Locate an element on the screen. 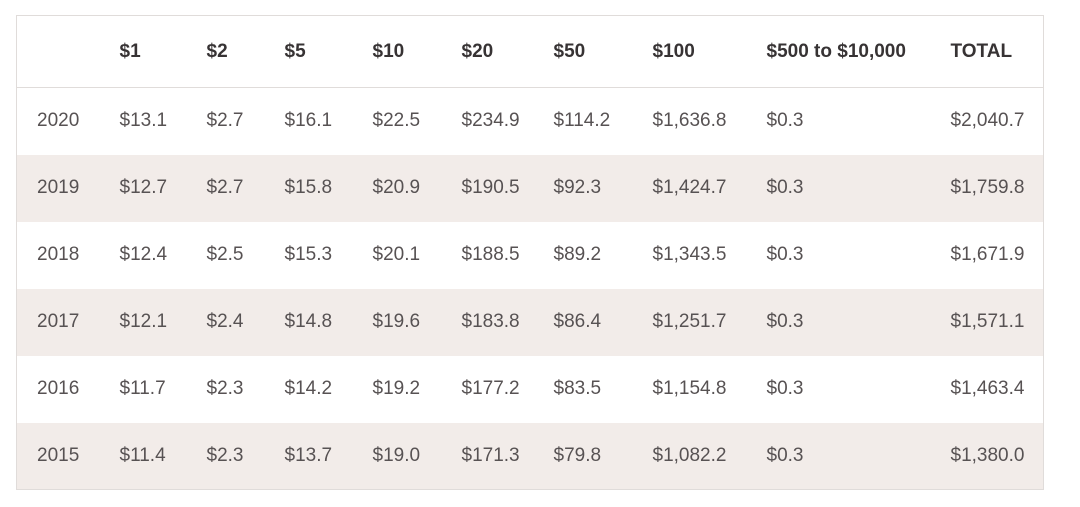 This screenshot has width=1080, height=507. value-cell: $20.1 is located at coordinates (396, 254).